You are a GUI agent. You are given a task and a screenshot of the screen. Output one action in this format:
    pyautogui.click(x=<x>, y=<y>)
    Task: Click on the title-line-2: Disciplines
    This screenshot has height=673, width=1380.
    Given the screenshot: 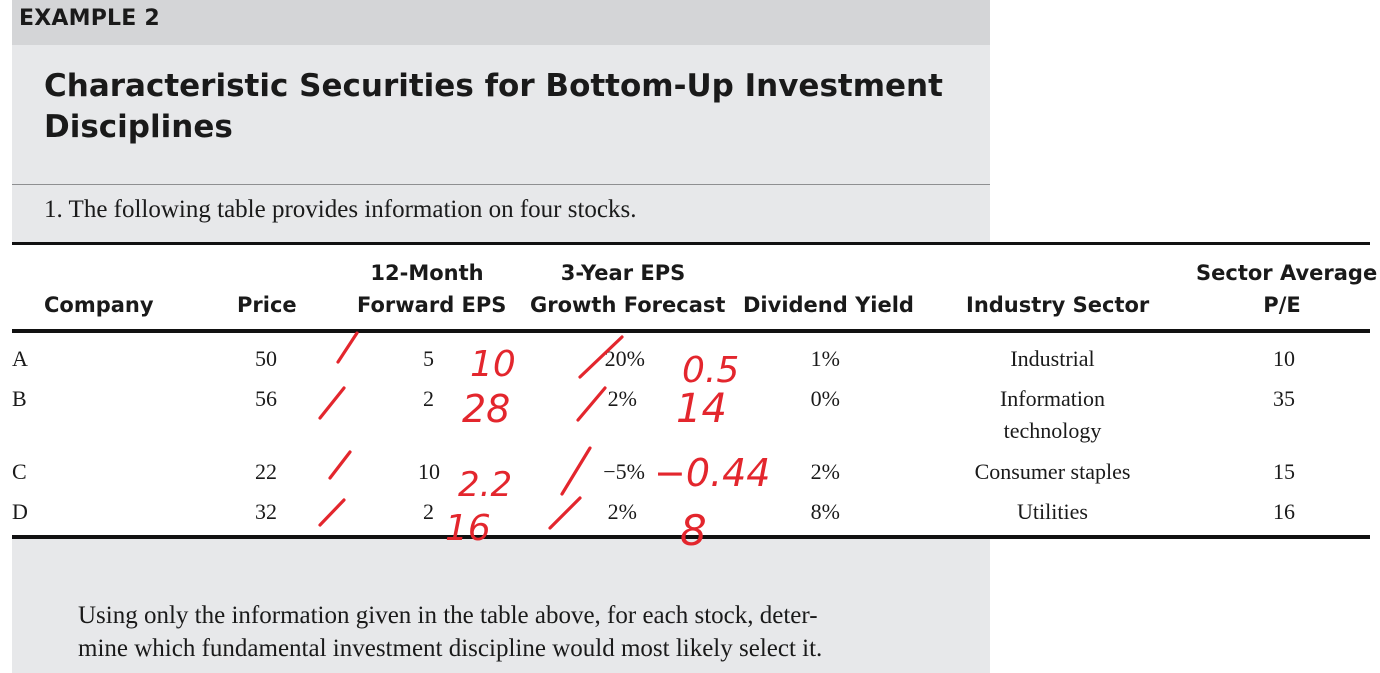 What is the action you would take?
    pyautogui.click(x=138, y=127)
    